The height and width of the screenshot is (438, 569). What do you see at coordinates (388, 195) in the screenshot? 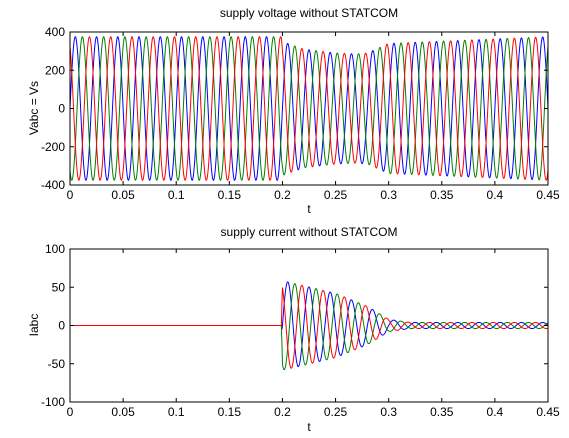
I see `voltage-x-tick-label: 0.3` at bounding box center [388, 195].